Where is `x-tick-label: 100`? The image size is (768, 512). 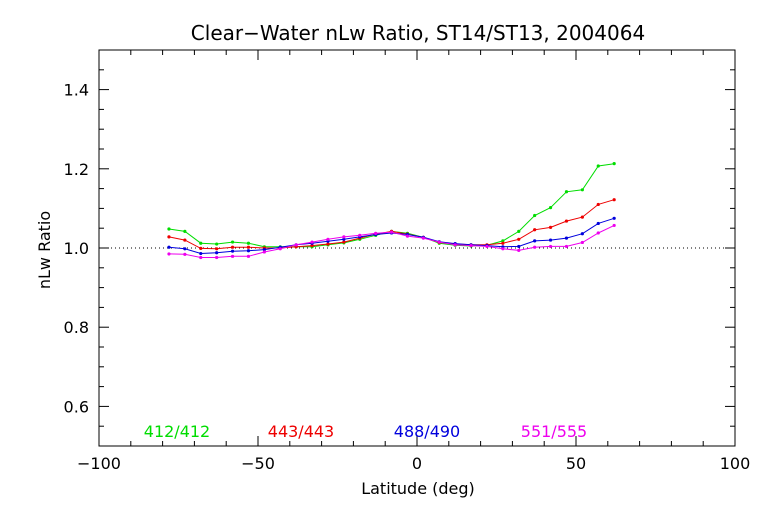 x-tick-label: 100 is located at coordinates (735, 463).